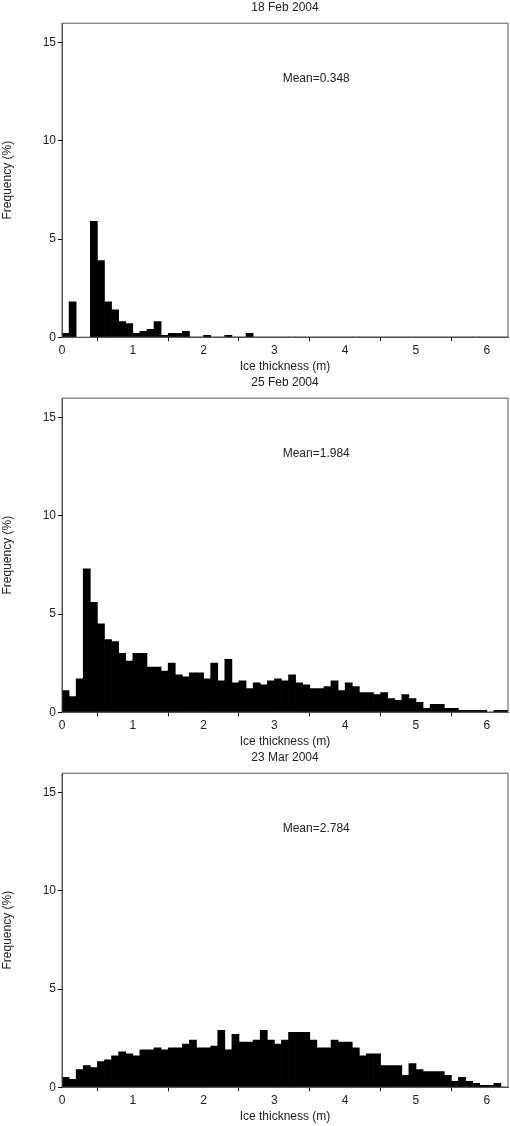 The width and height of the screenshot is (510, 1126). What do you see at coordinates (316, 77) in the screenshot?
I see `annotation: Mean=0.348` at bounding box center [316, 77].